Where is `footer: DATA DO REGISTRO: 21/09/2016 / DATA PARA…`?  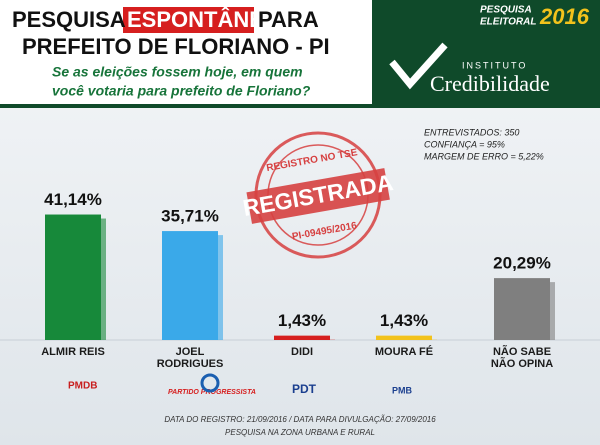 footer: DATA DO REGISTRO: 21/09/2016 / DATA PARA… is located at coordinates (300, 419).